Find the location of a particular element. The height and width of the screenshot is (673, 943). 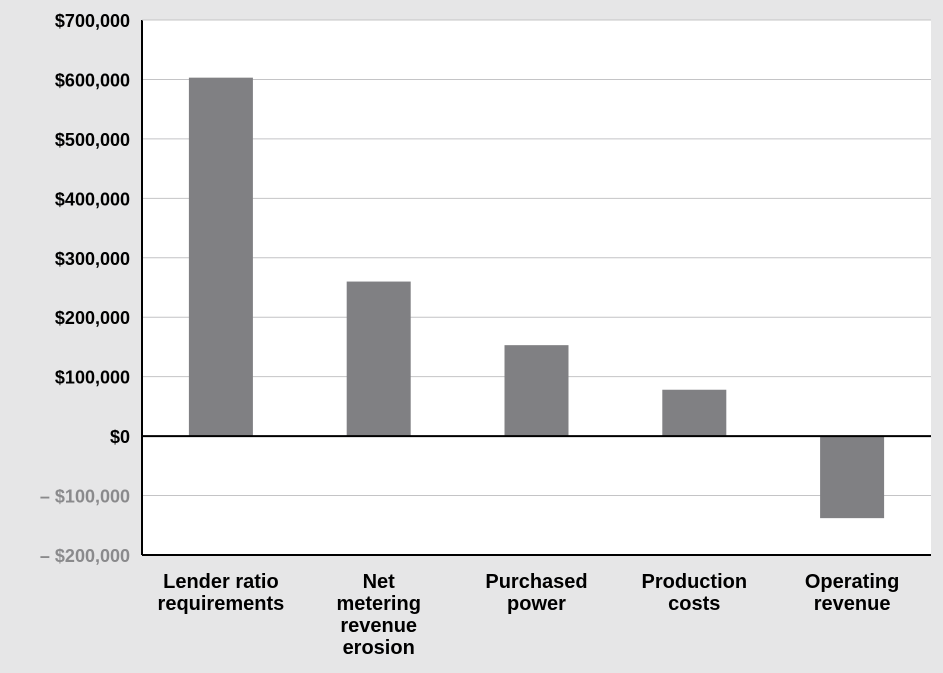

y-tick-label: $100,000 is located at coordinates (92, 378).